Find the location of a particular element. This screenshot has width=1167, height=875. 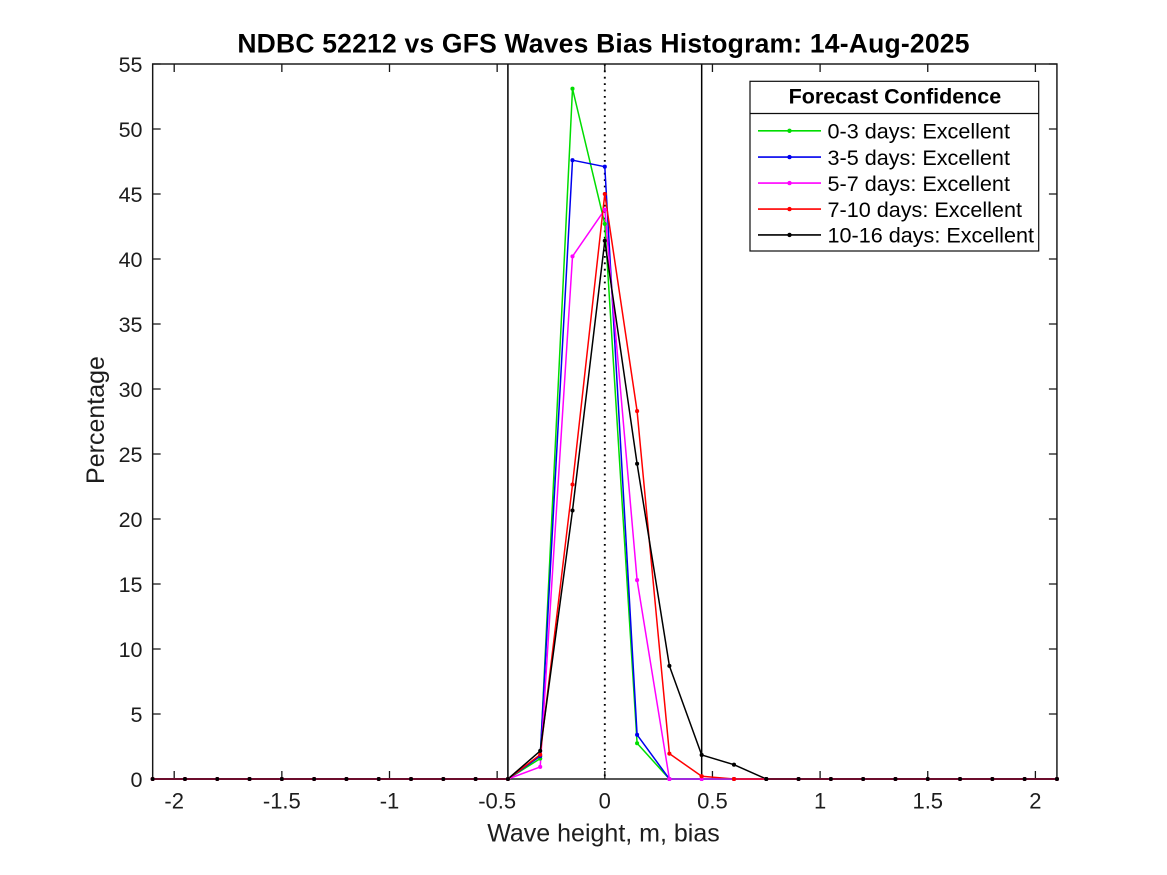

svg-text: 3-5 days: Excellent is located at coordinates (919, 157).